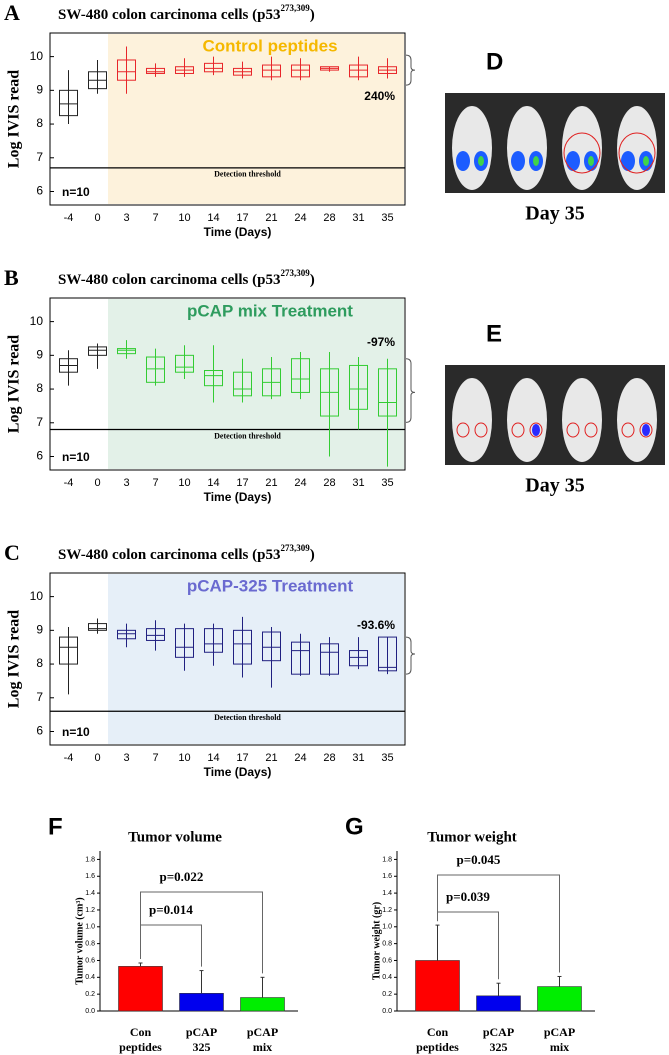 This screenshot has width=669, height=1055. What do you see at coordinates (39, 388) in the screenshot?
I see `y-tick-label: 8` at bounding box center [39, 388].